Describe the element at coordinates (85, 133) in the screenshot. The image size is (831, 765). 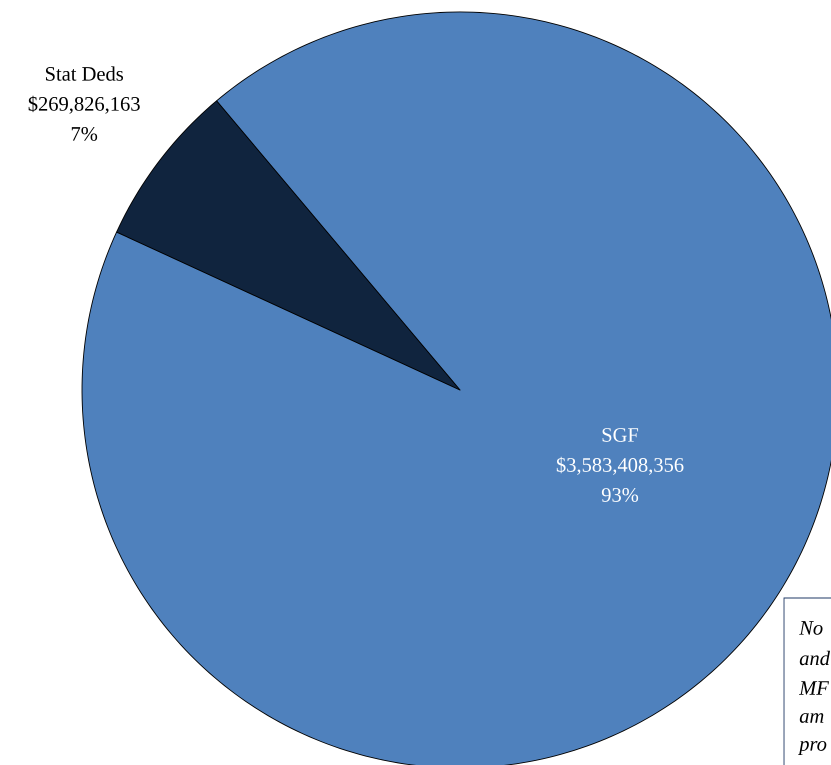
I see `text: 7%` at that location.